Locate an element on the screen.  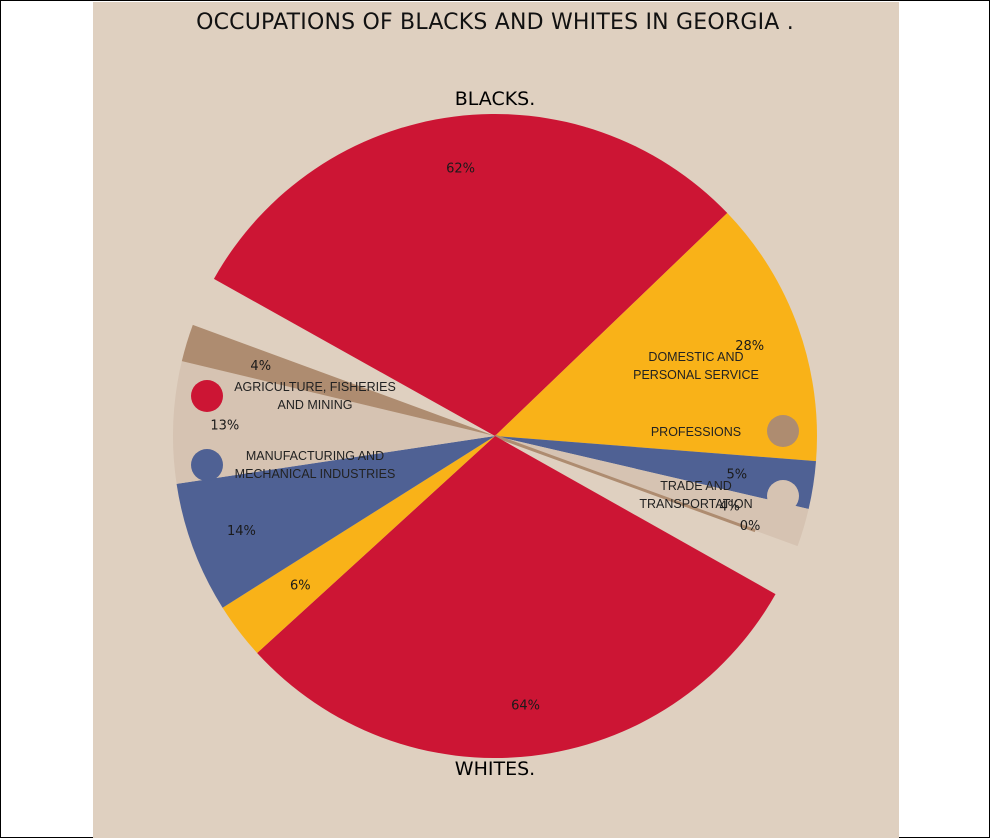
legend-label-agriculture-line1: AGRICULTURE, FISHERIES is located at coordinates (315, 387).